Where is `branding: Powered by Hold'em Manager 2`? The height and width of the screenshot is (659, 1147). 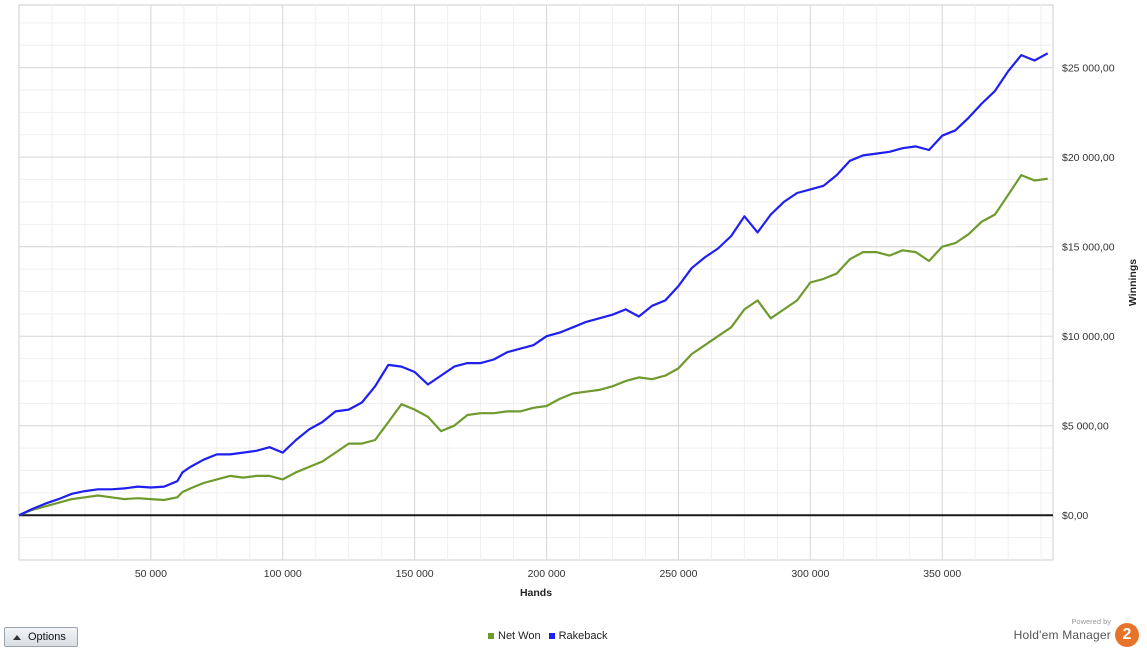
branding: Powered by Hold'em Manager 2 is located at coordinates (1071, 634).